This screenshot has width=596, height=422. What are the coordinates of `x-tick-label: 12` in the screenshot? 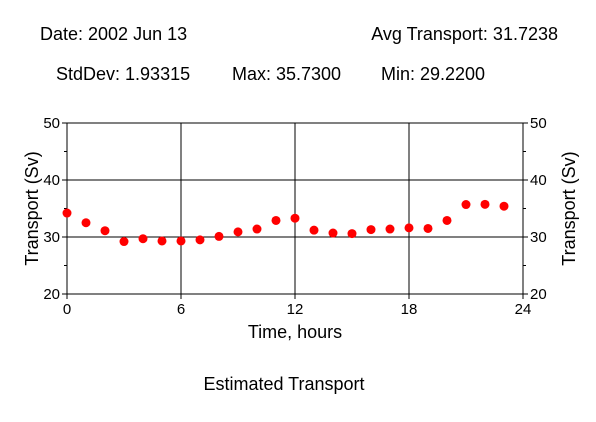 It's located at (295, 309).